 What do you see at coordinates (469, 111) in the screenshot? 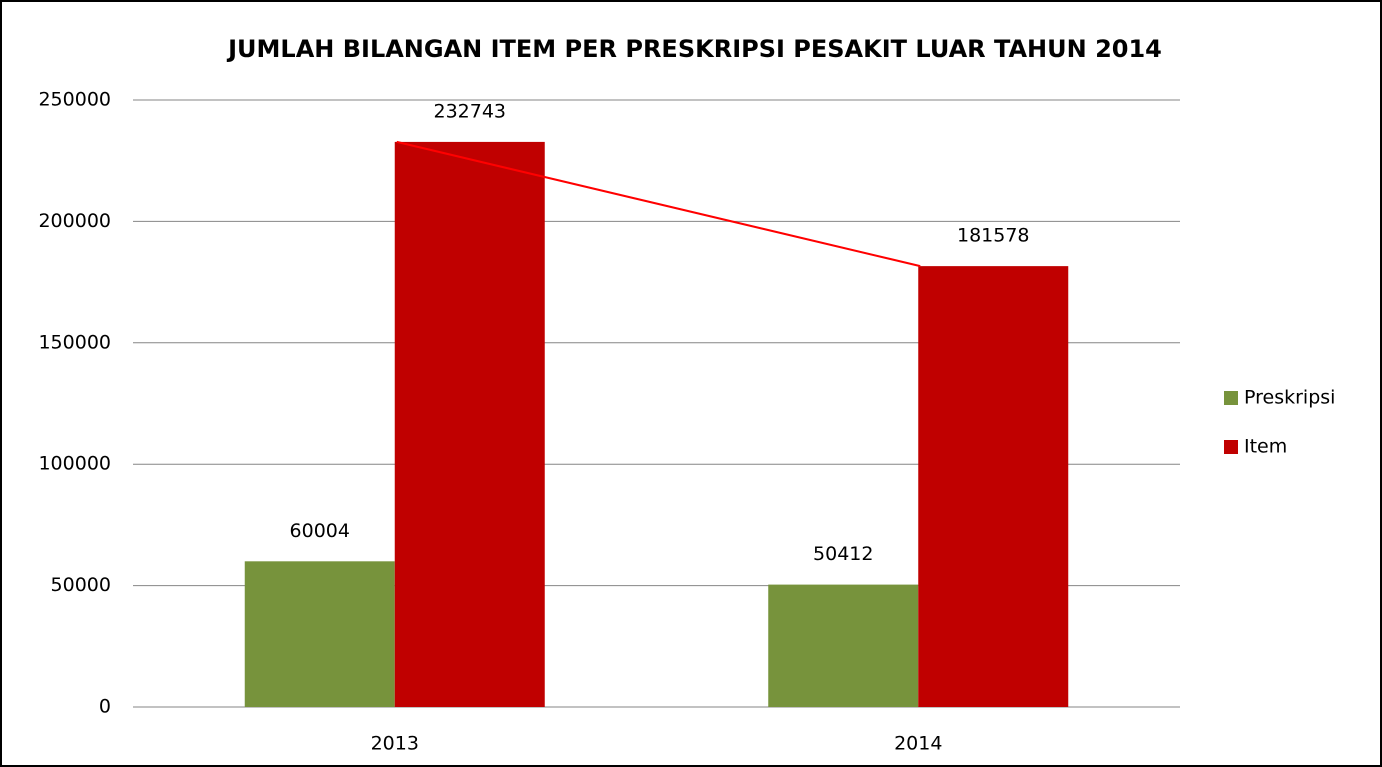
I see `data-label: 232743` at bounding box center [469, 111].